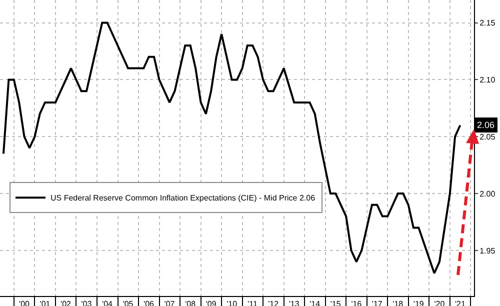 The image size is (500, 306). What do you see at coordinates (488, 79) in the screenshot?
I see `y-tick-label: 2.10` at bounding box center [488, 79].